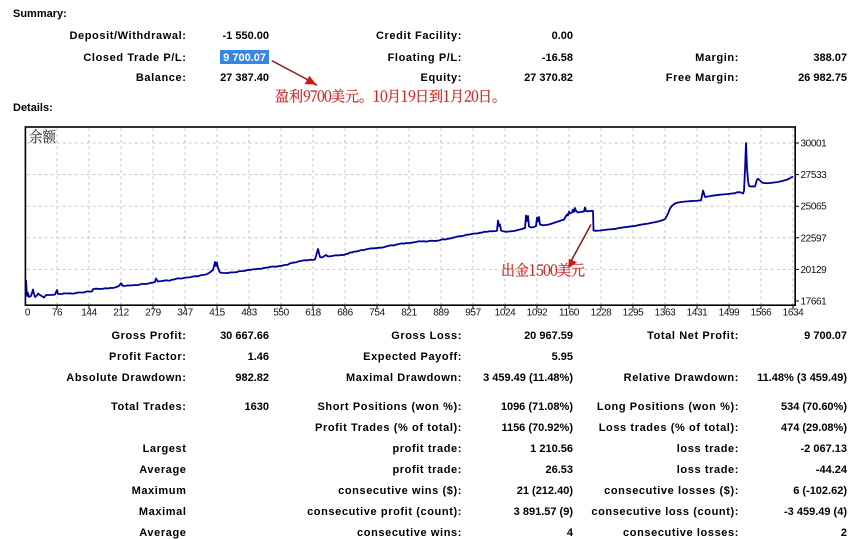 The height and width of the screenshot is (539, 866). What do you see at coordinates (409, 313) in the screenshot?
I see `svg-text: 821` at bounding box center [409, 313].